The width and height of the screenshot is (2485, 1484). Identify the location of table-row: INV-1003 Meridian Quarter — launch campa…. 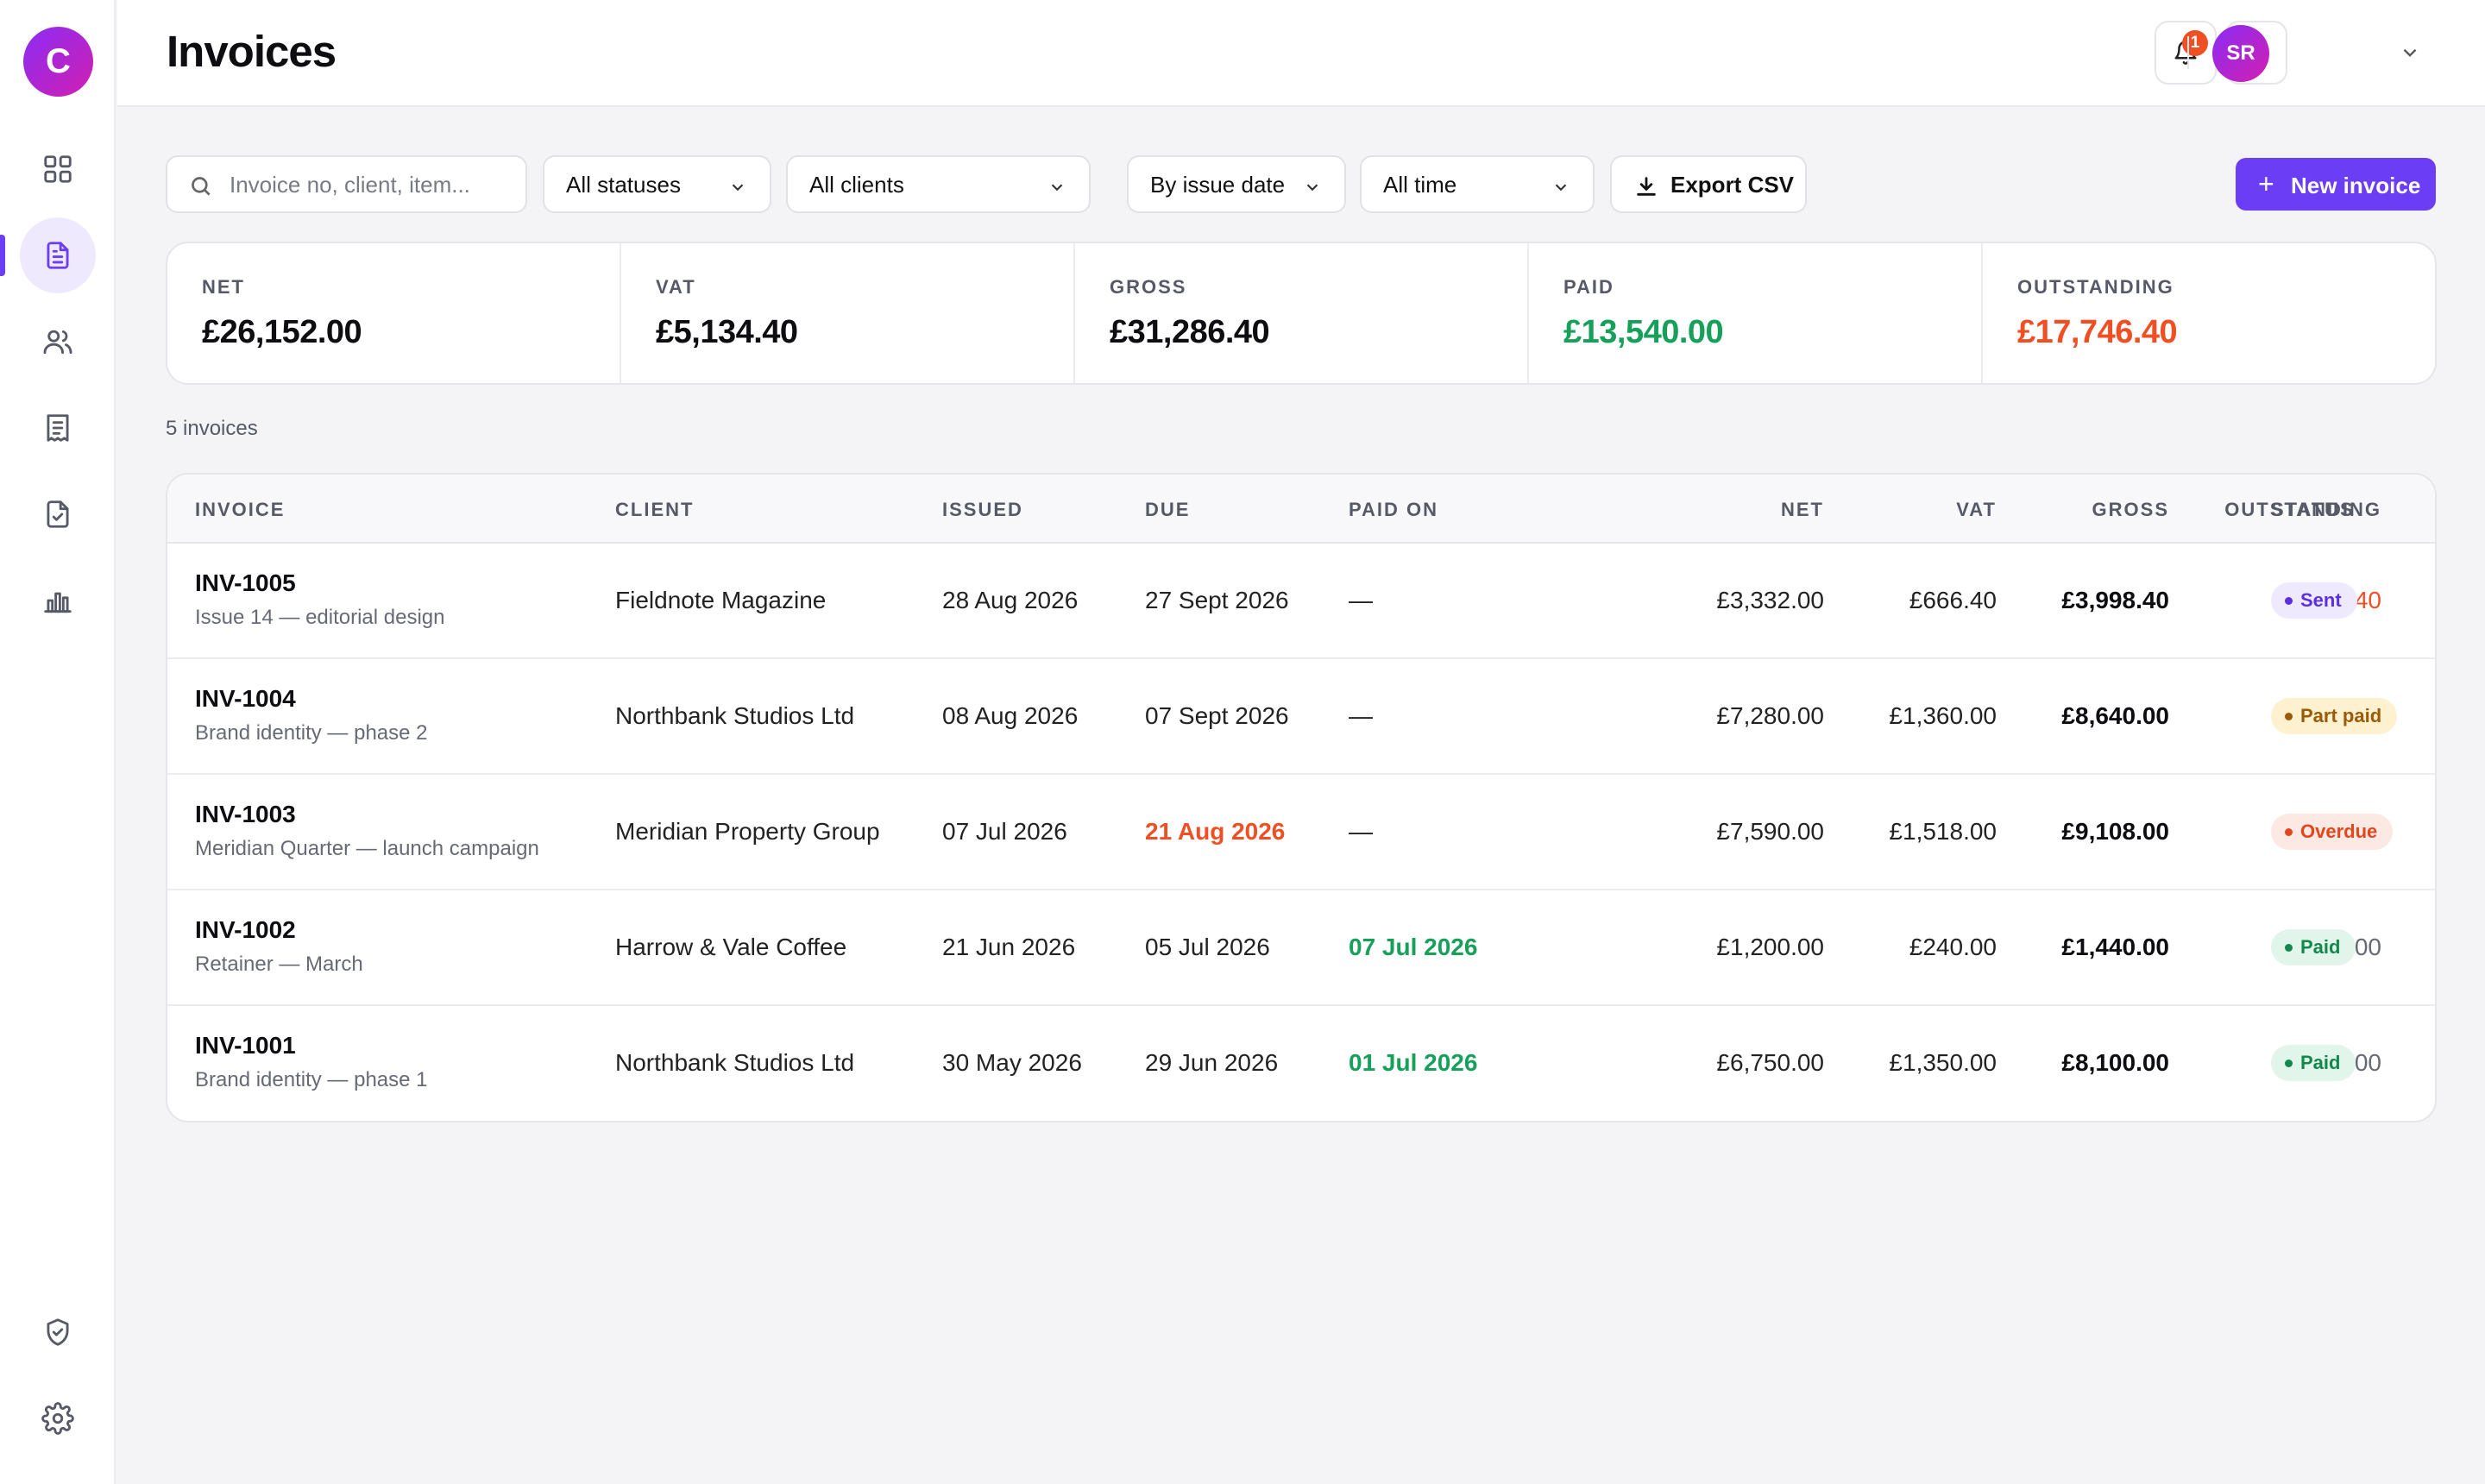
(1301, 832).